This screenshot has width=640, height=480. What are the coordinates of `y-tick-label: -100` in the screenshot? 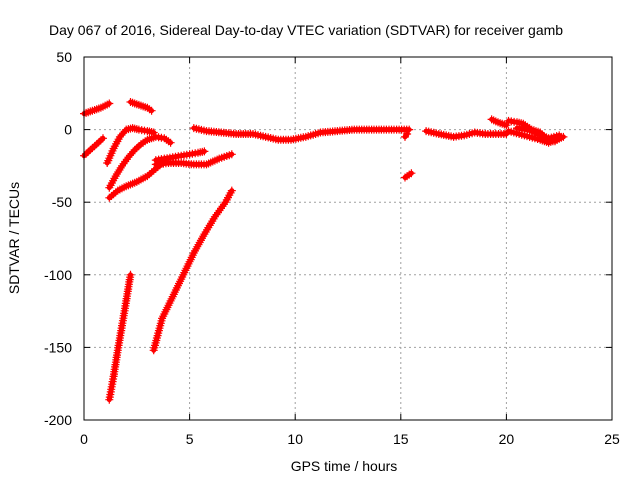 It's located at (58, 275).